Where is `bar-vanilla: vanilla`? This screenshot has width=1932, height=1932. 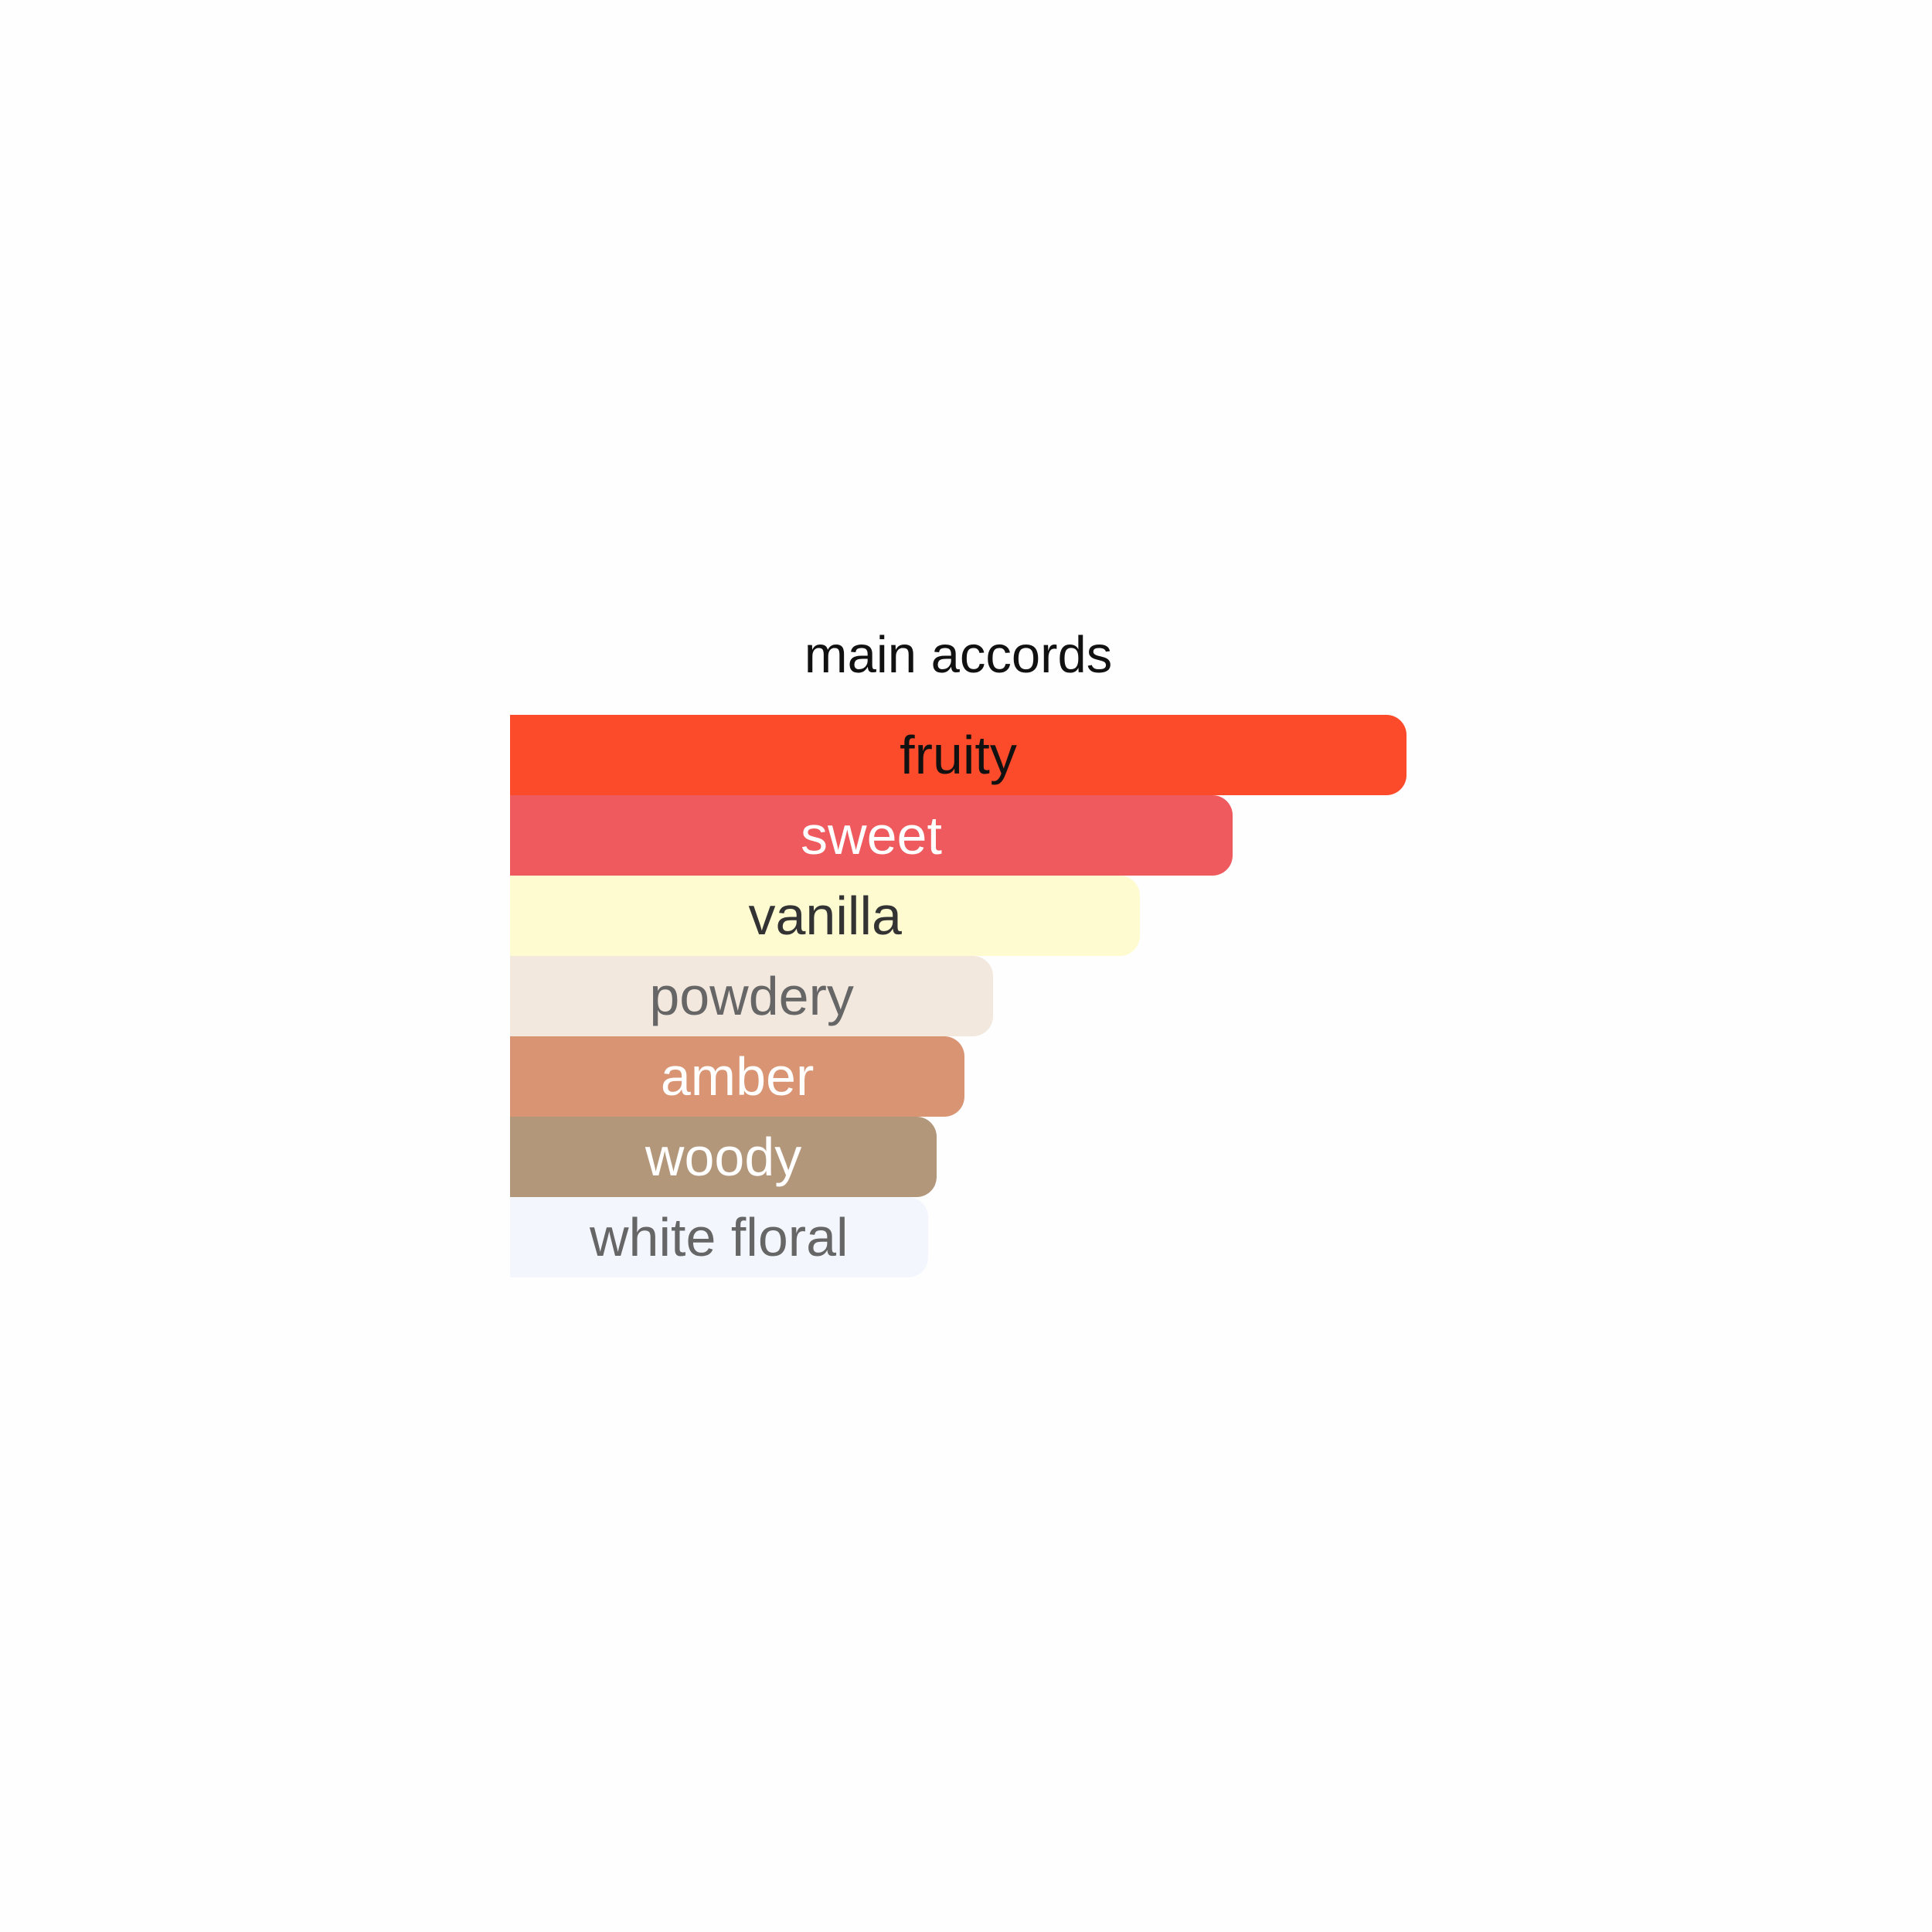
bar-vanilla: vanilla is located at coordinates (826, 916).